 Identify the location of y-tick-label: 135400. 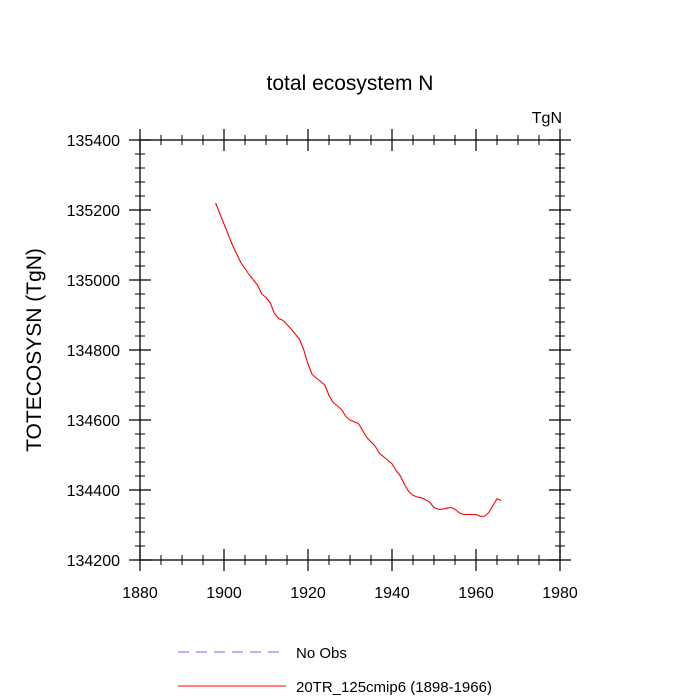
(93, 141).